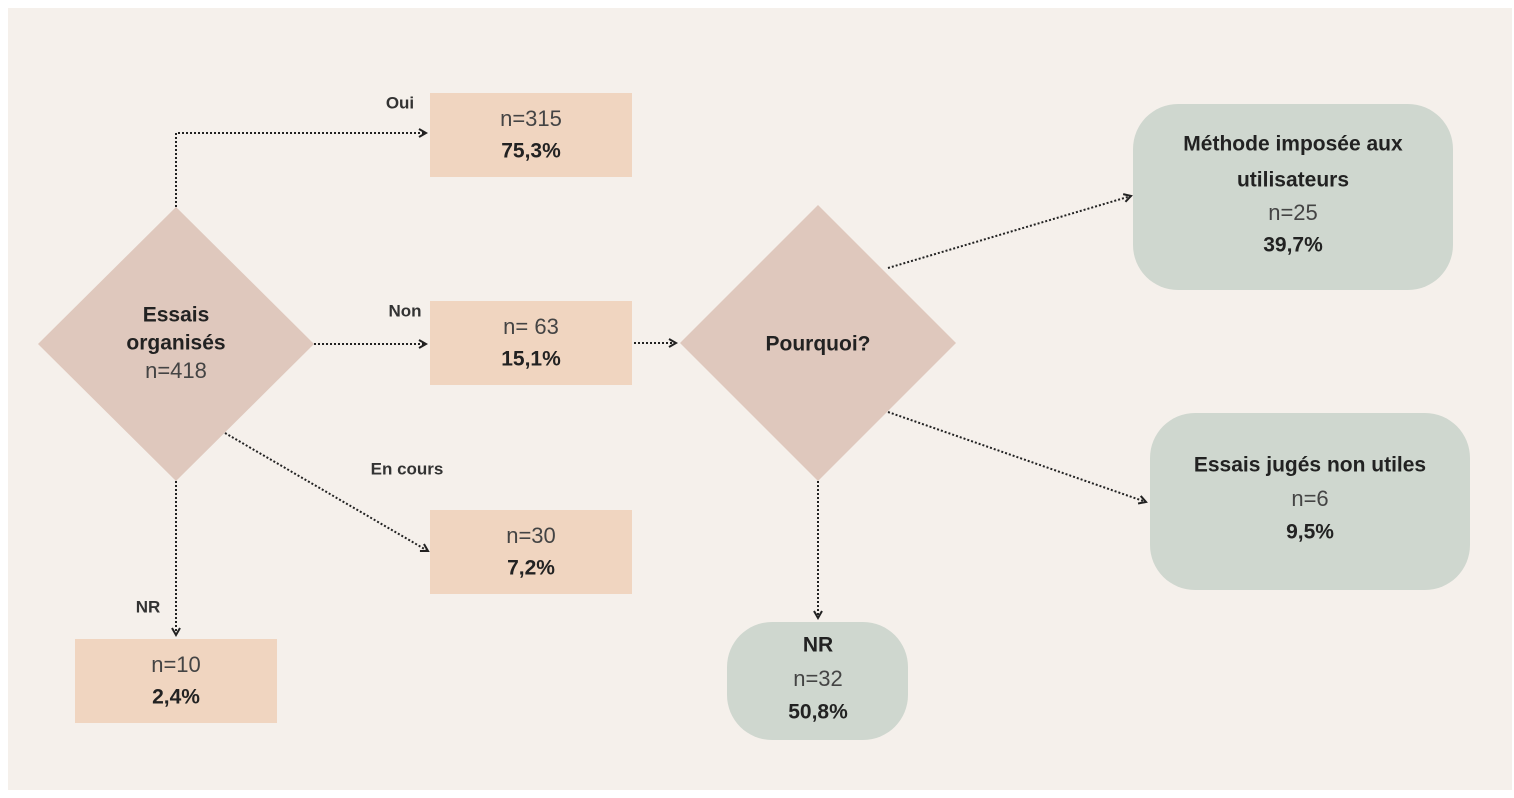 This screenshot has width=1514, height=798. What do you see at coordinates (1293, 212) in the screenshot?
I see `node-count: n=25` at bounding box center [1293, 212].